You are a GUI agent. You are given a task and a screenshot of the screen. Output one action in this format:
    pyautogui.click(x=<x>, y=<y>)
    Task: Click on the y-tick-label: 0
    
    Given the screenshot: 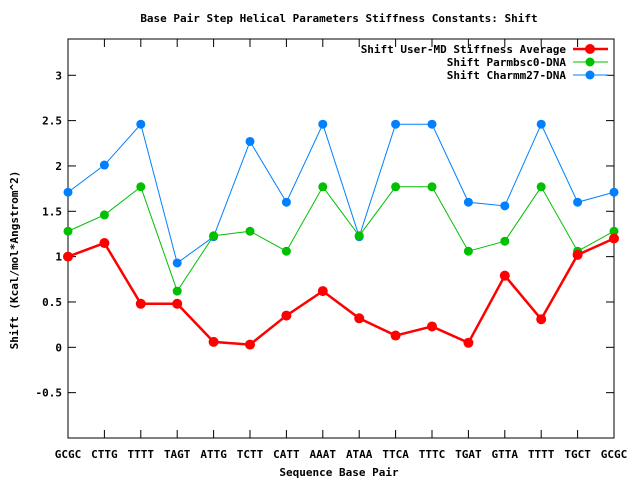 What is the action you would take?
    pyautogui.click(x=58, y=347)
    